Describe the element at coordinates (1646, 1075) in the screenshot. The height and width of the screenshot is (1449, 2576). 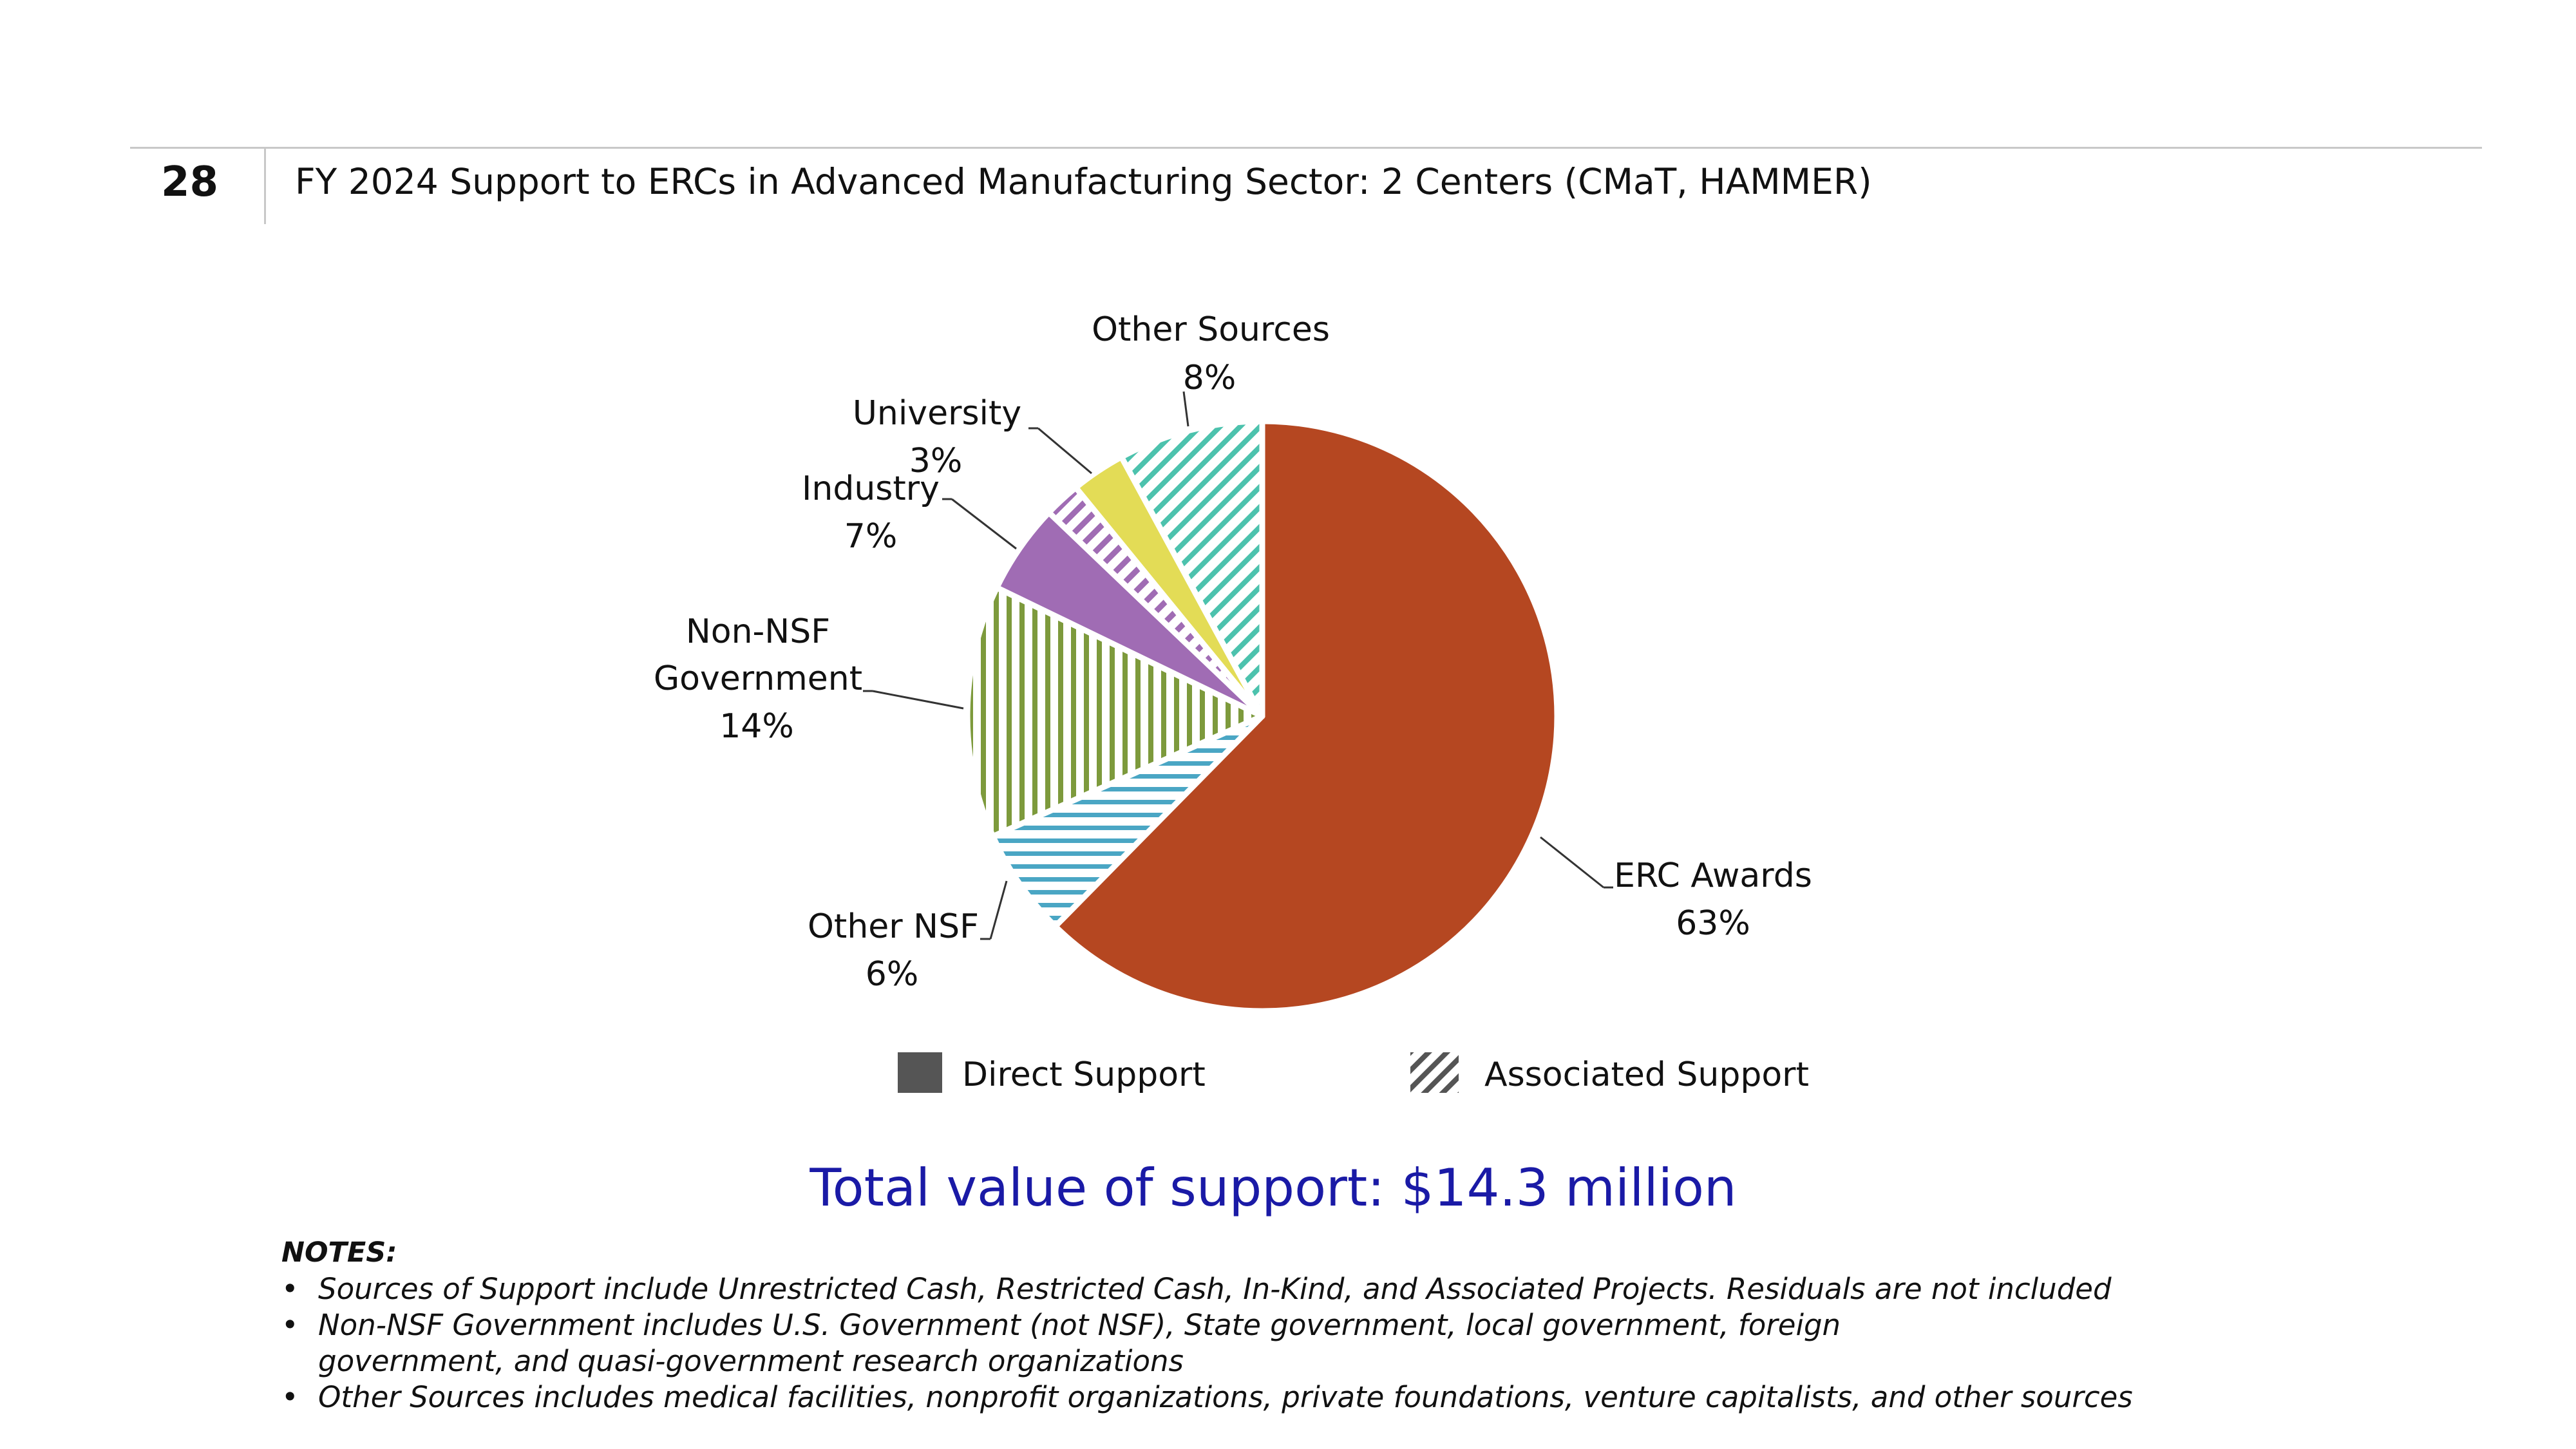
I see `legend-label-associated-support: Associated Support` at that location.